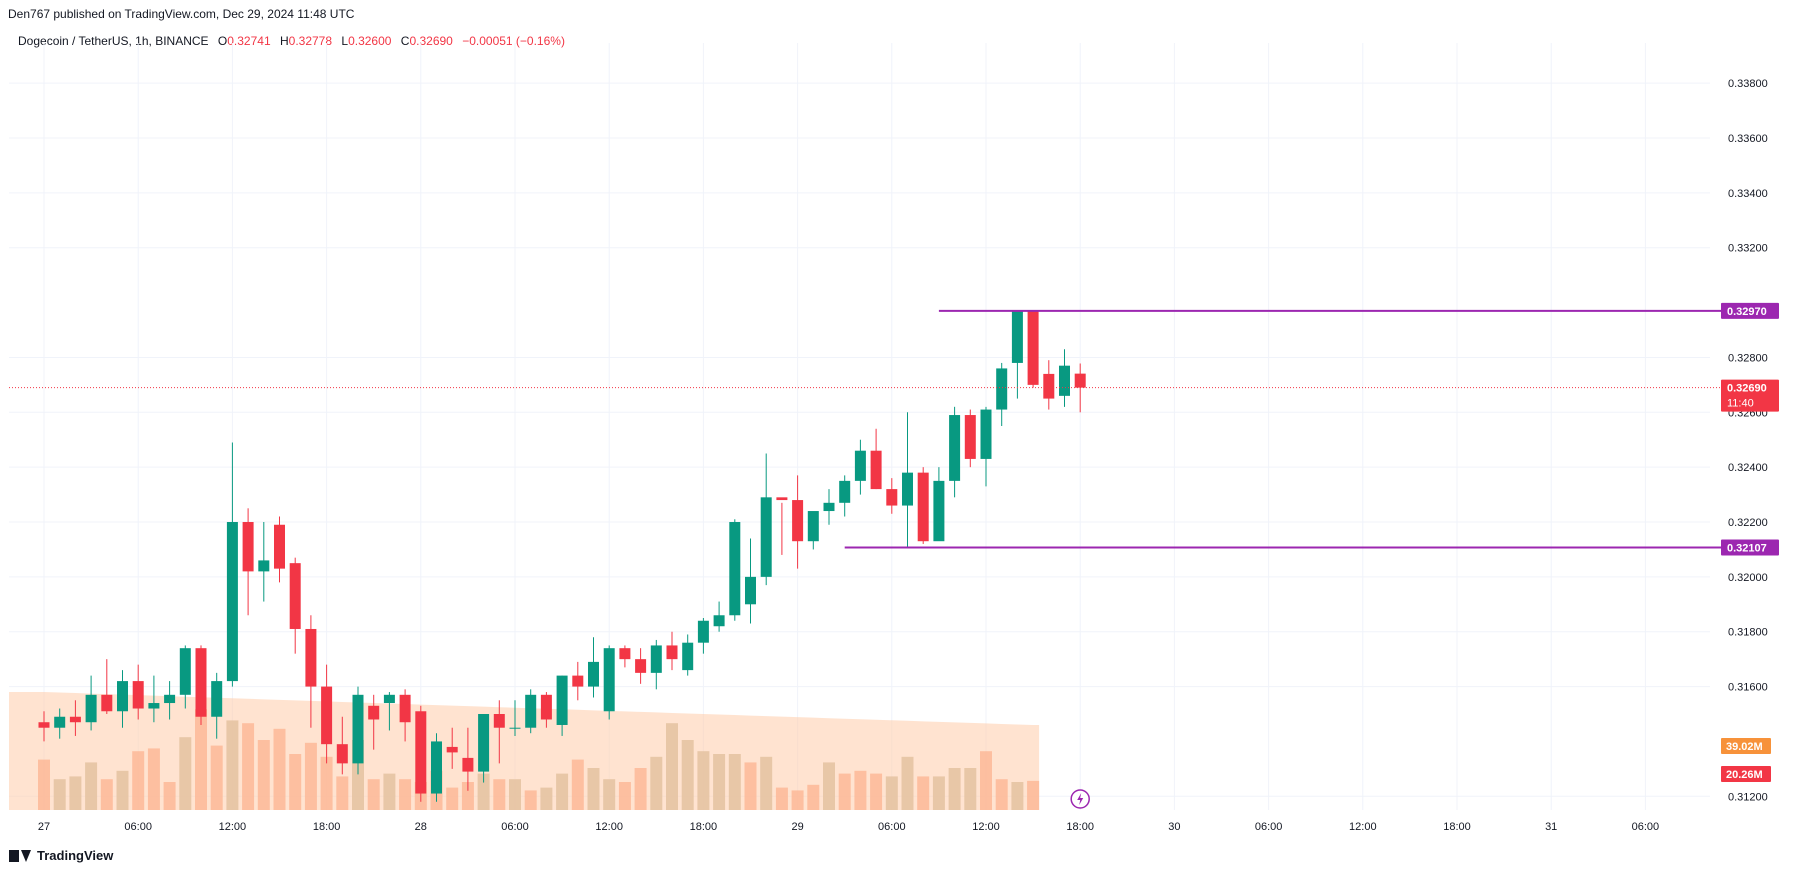 This screenshot has width=1794, height=874. I want to click on low-value: 0.32600, so click(370, 41).